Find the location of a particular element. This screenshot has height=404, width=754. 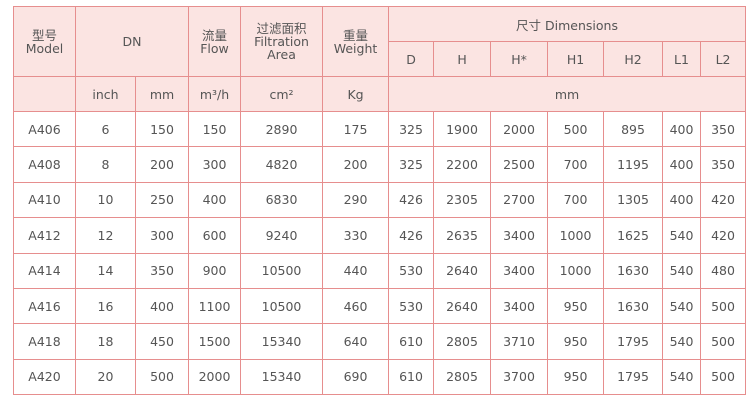

header-row: D H H* H1 H2 L1 L2 is located at coordinates (380, 59).